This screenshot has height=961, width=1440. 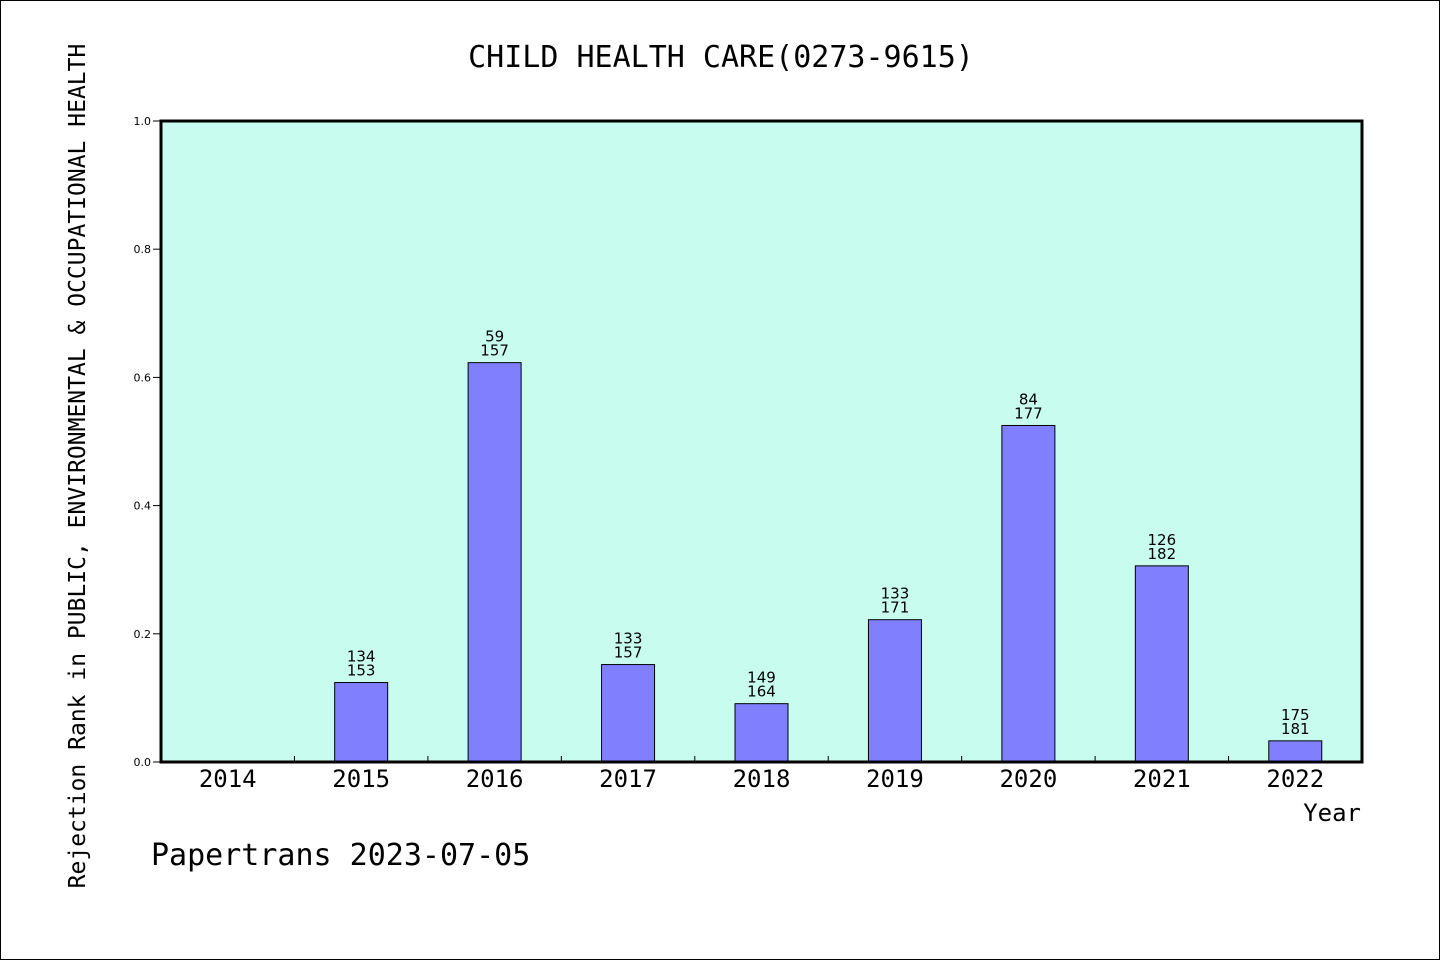 What do you see at coordinates (1028, 413) in the screenshot?
I see `data-label-bottom: 177` at bounding box center [1028, 413].